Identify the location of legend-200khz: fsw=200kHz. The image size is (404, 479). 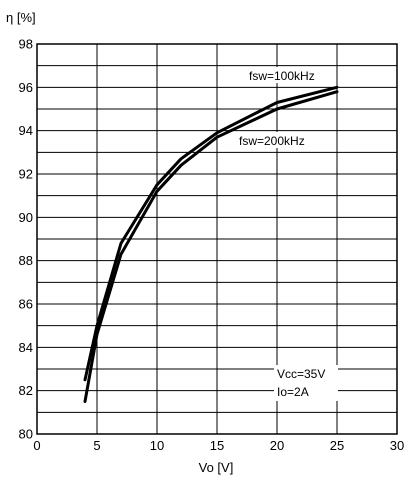
(280, 140).